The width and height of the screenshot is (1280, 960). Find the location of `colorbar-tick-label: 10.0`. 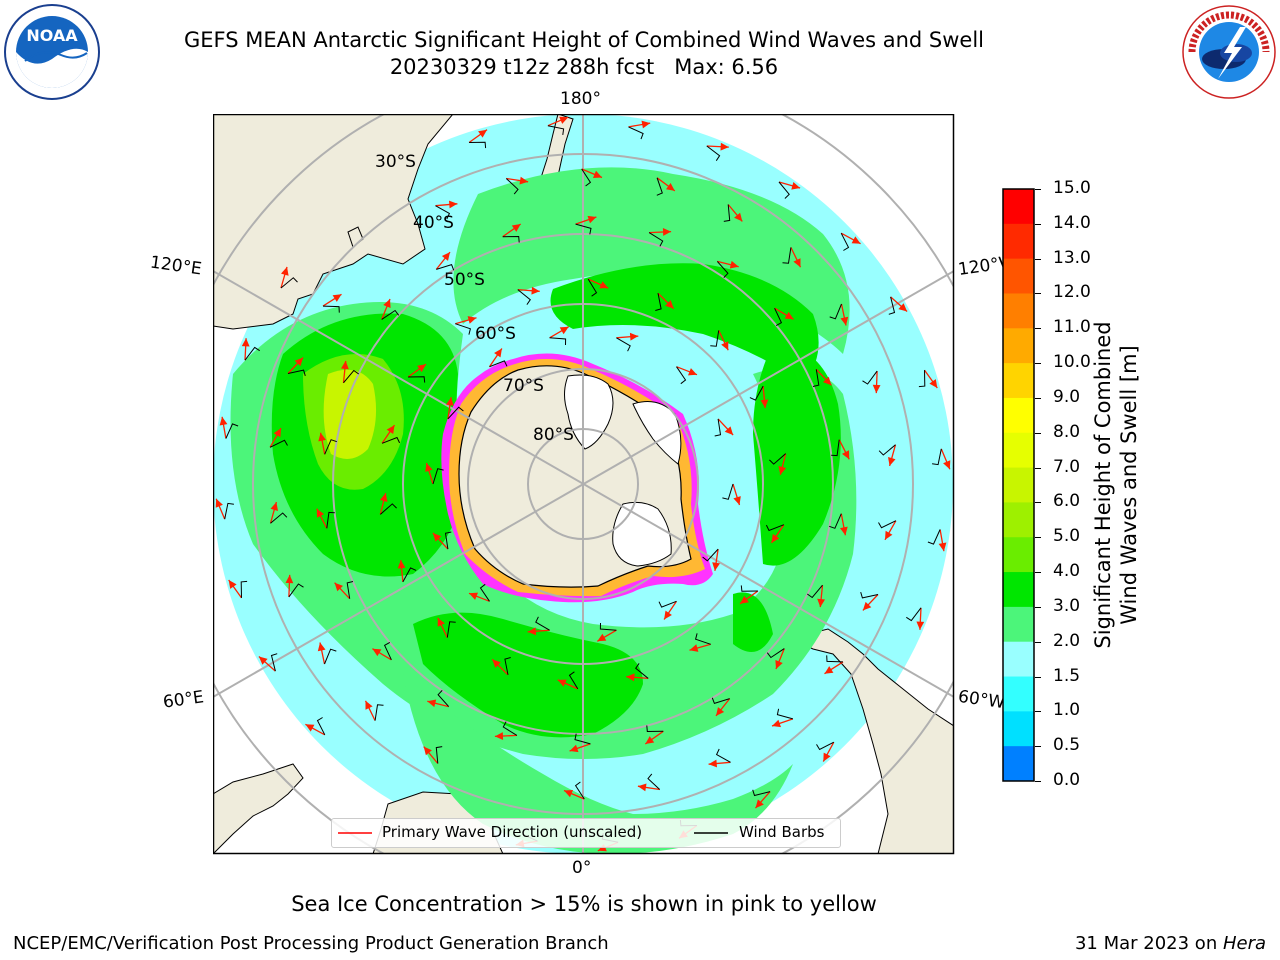

colorbar-tick-label: 10.0 is located at coordinates (1072, 362).